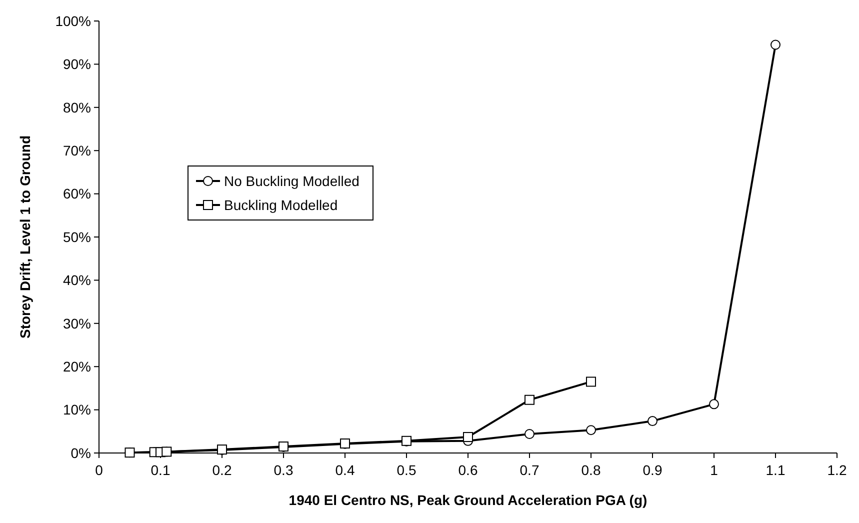  Describe the element at coordinates (25, 237) in the screenshot. I see `y-axis-title: Storey Drift, Level 1 to Ground` at that location.